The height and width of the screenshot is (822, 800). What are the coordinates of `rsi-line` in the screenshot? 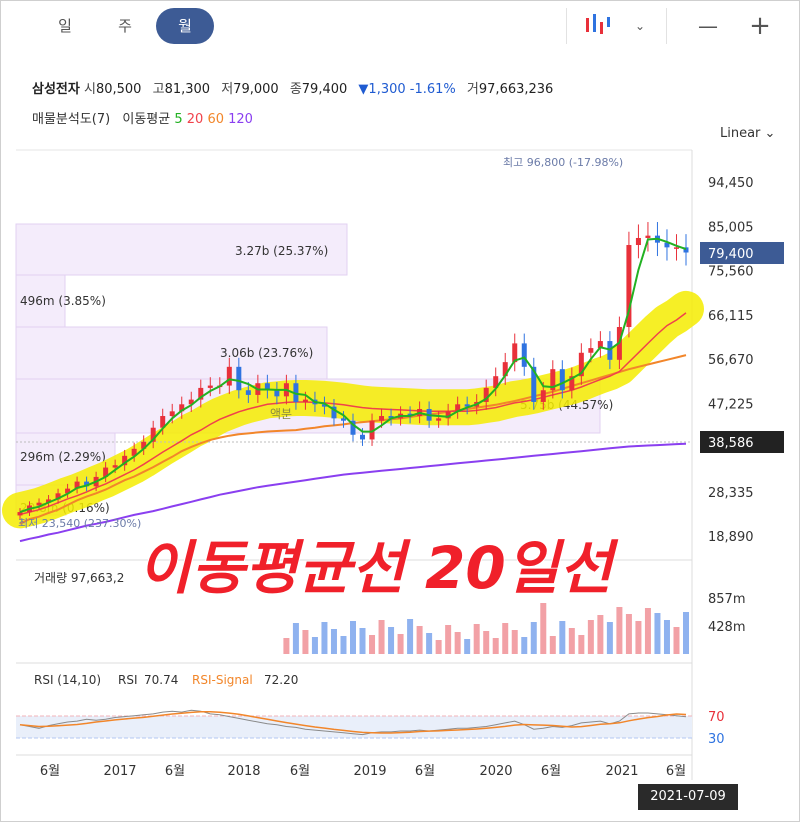 It's located at (353, 722).